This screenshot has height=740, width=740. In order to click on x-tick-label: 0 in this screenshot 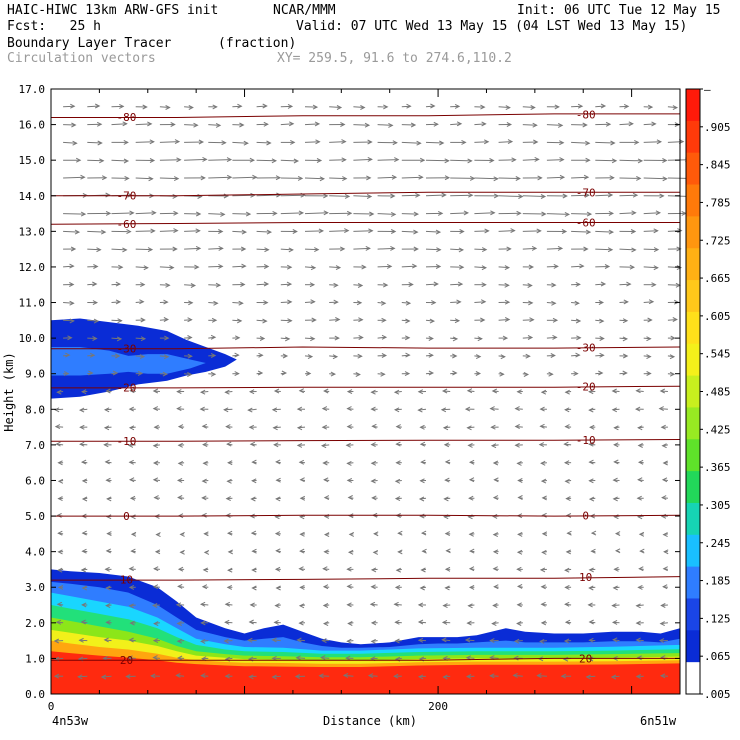, I will do `click(51, 706)`.